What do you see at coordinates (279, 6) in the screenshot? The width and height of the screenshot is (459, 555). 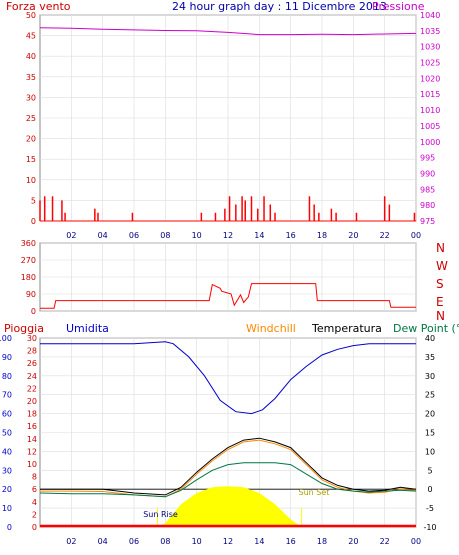 I see `chart-title: 24 hour graph day : 11 Dicembre 2013` at bounding box center [279, 6].